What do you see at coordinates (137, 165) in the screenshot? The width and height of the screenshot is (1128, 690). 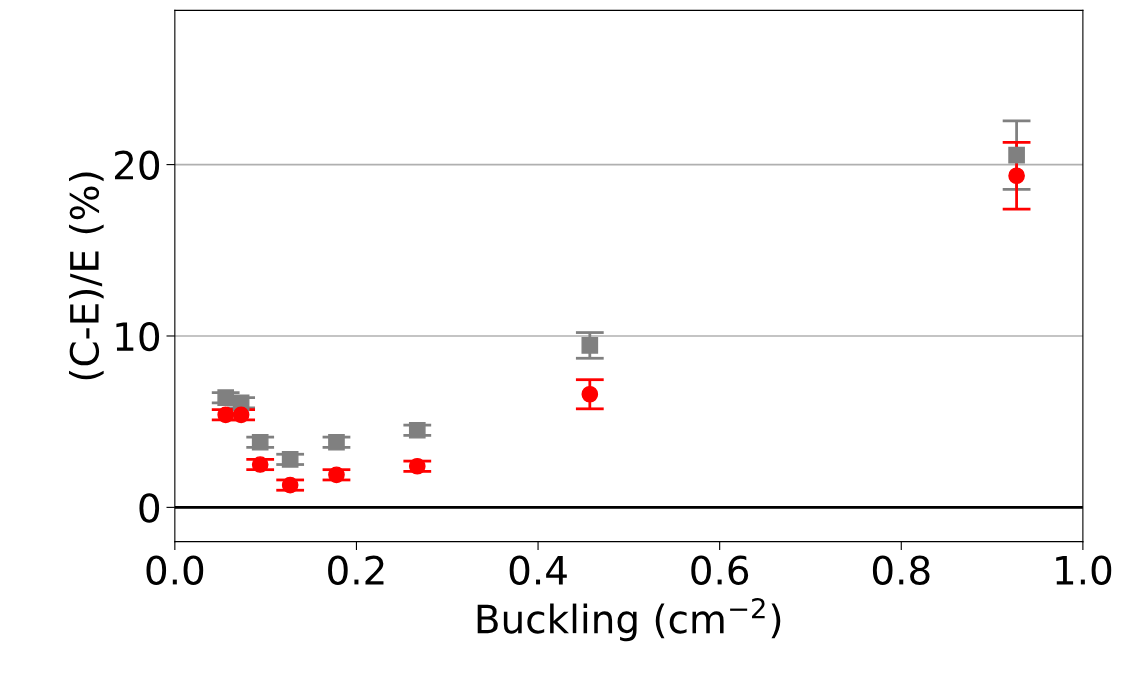 I see `y-tick-label: 20` at bounding box center [137, 165].